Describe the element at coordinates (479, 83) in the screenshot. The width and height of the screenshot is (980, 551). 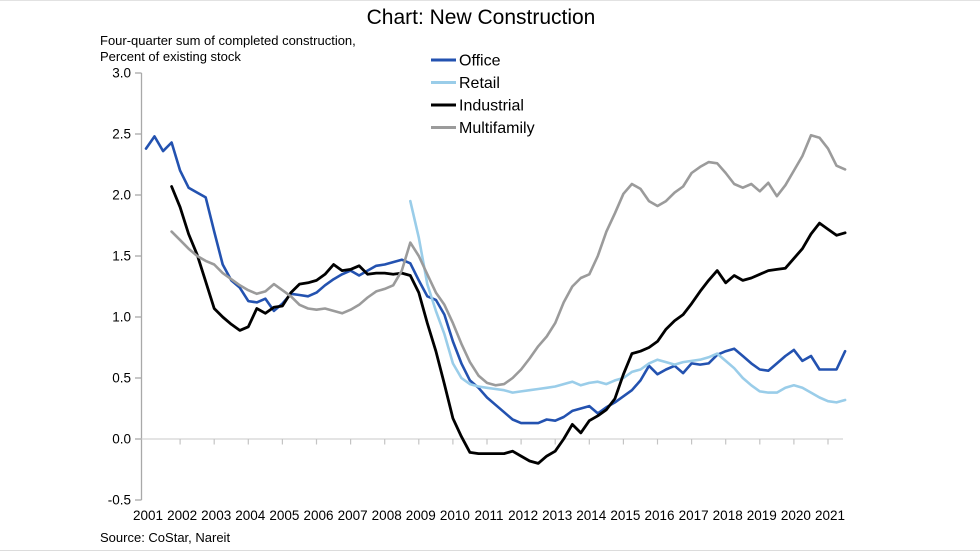
I see `legend-label-retail: Retail` at that location.